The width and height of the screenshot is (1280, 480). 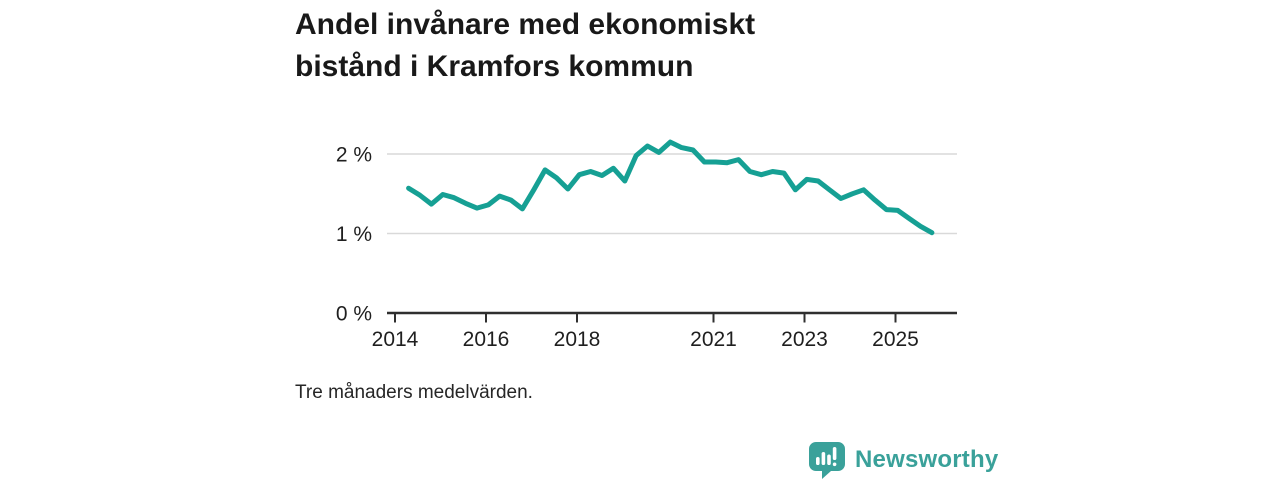 I want to click on x-tick-label: 2023, so click(x=804, y=339).